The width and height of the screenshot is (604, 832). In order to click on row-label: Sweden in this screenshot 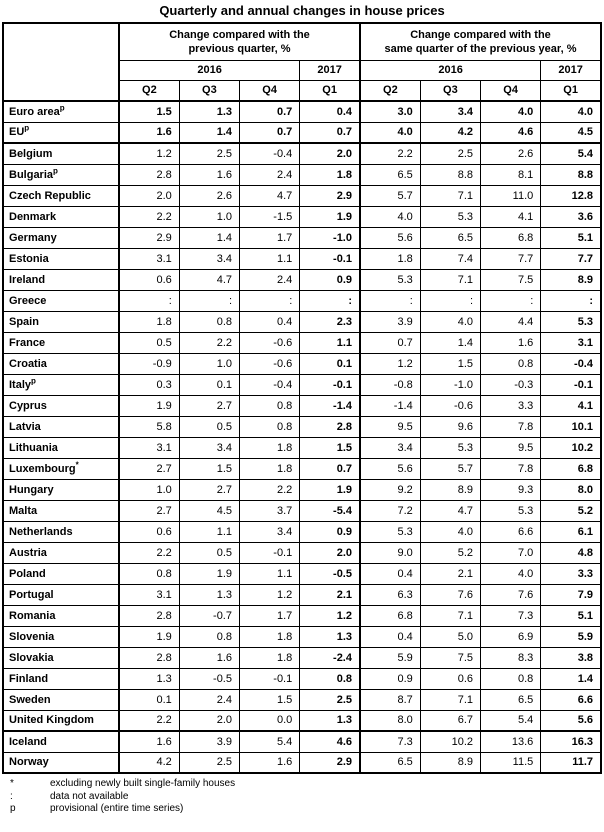, I will do `click(61, 699)`.